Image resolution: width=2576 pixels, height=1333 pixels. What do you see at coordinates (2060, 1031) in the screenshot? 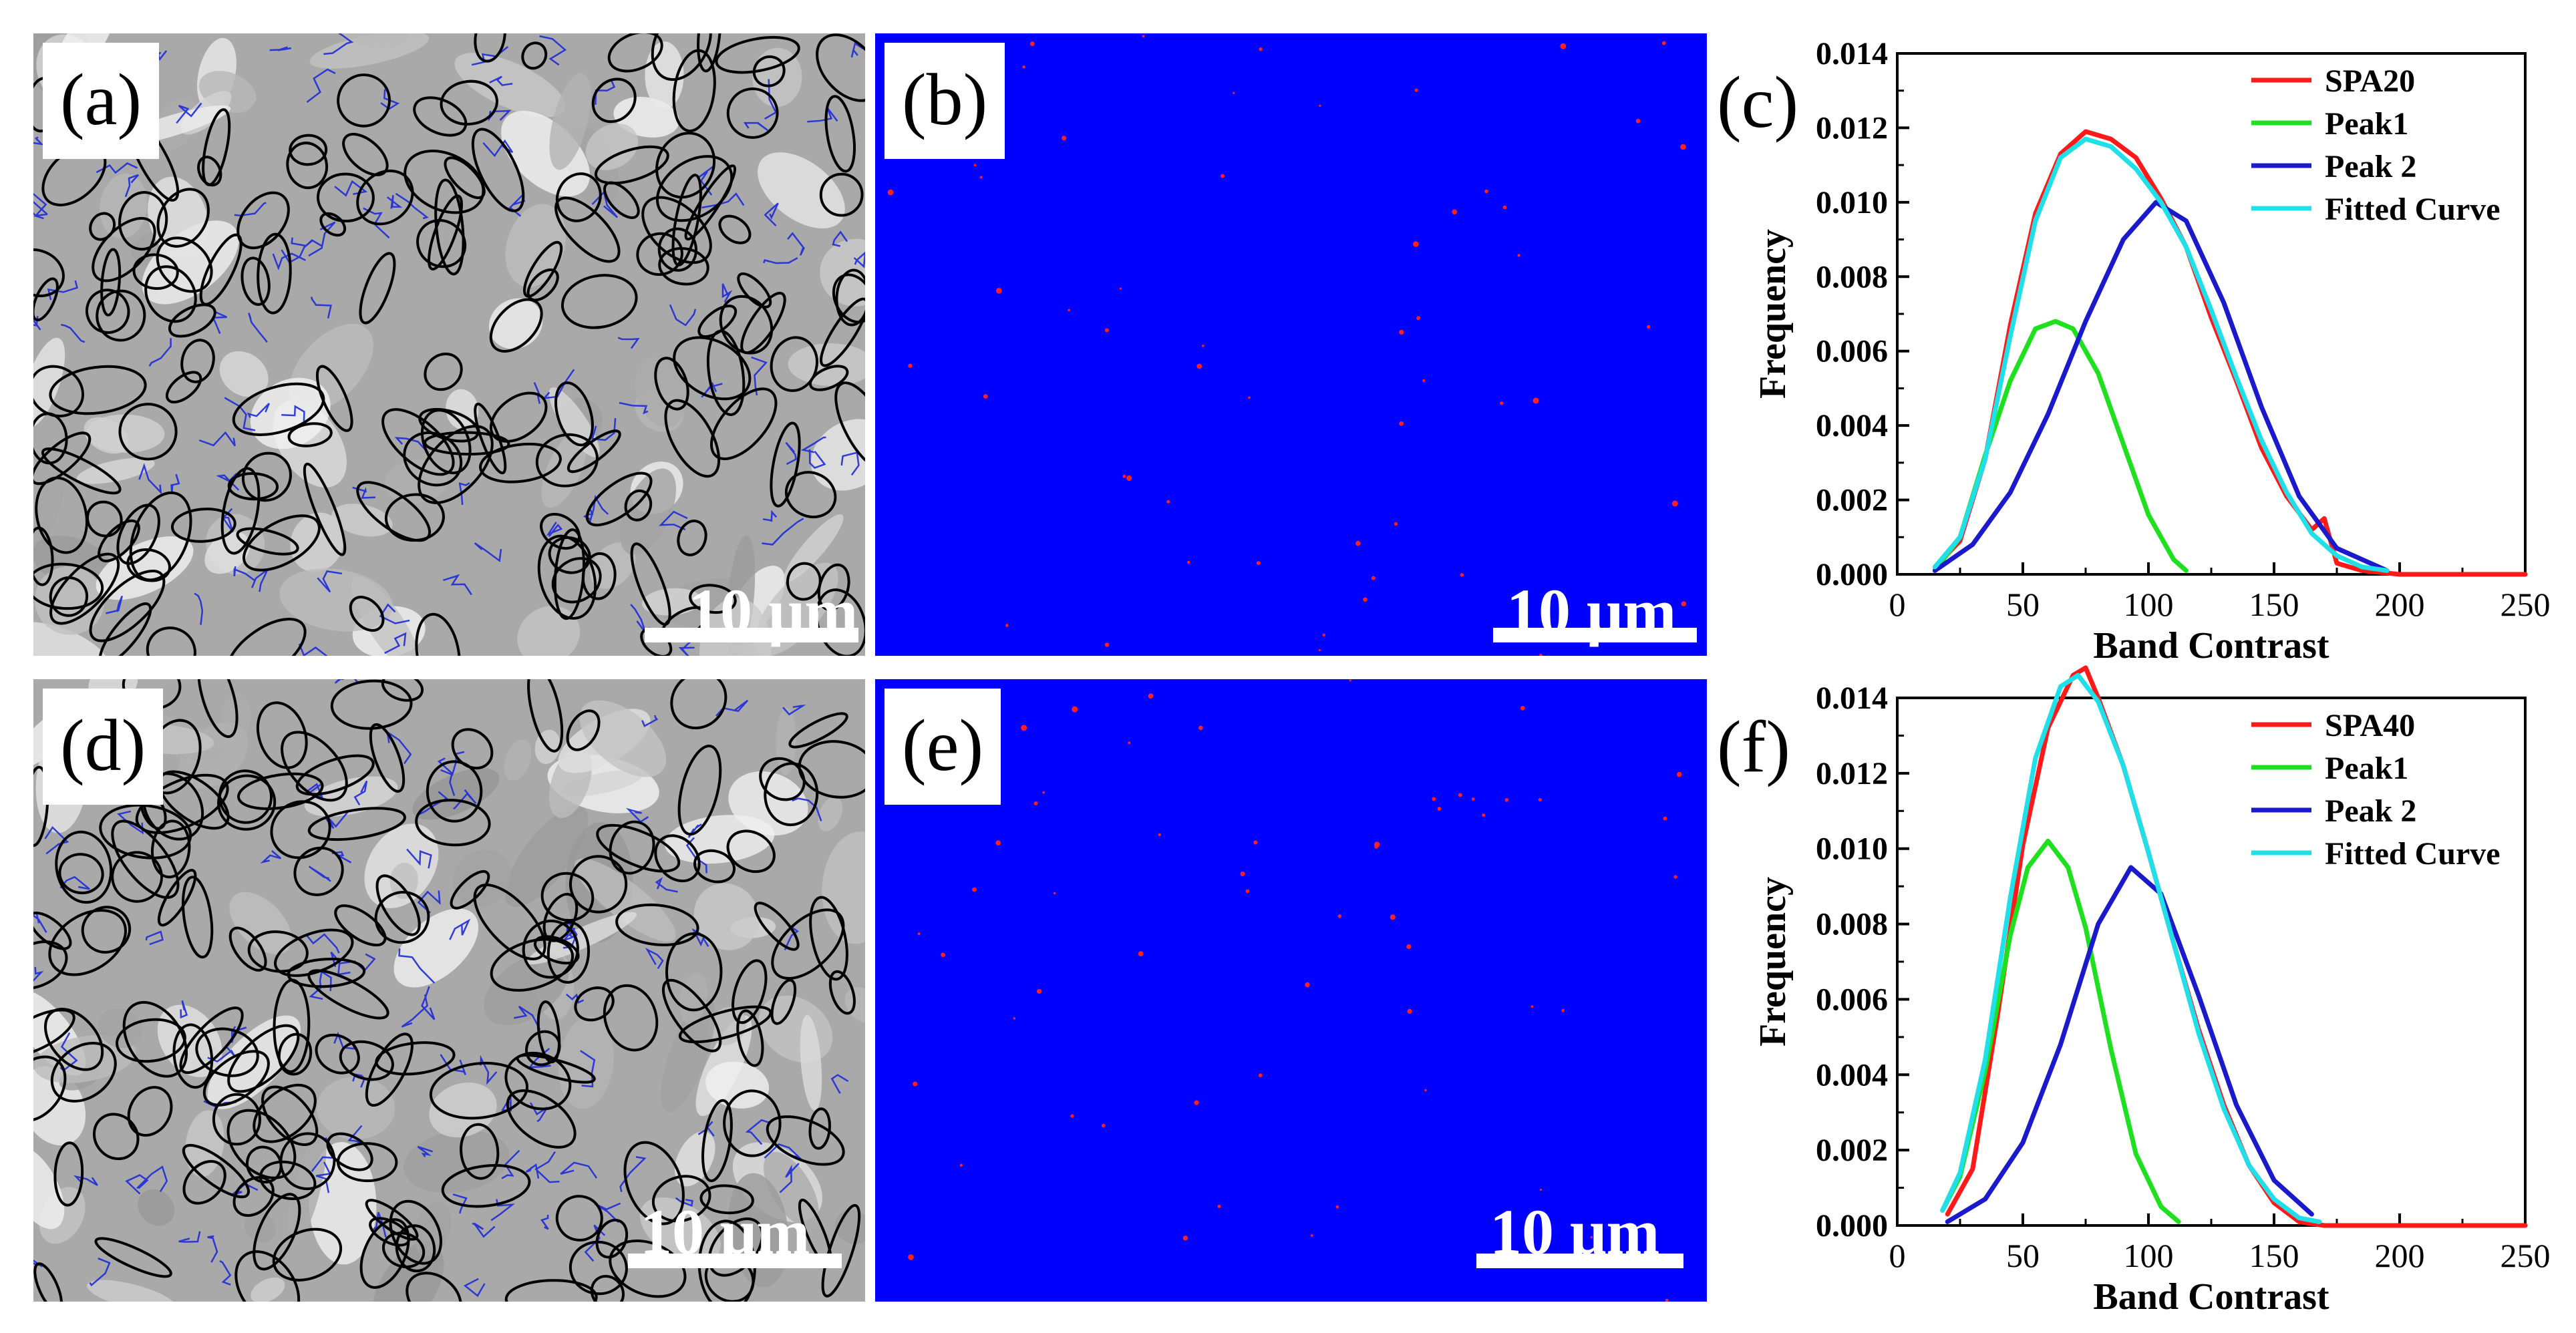
I see `series-line-peak1` at bounding box center [2060, 1031].